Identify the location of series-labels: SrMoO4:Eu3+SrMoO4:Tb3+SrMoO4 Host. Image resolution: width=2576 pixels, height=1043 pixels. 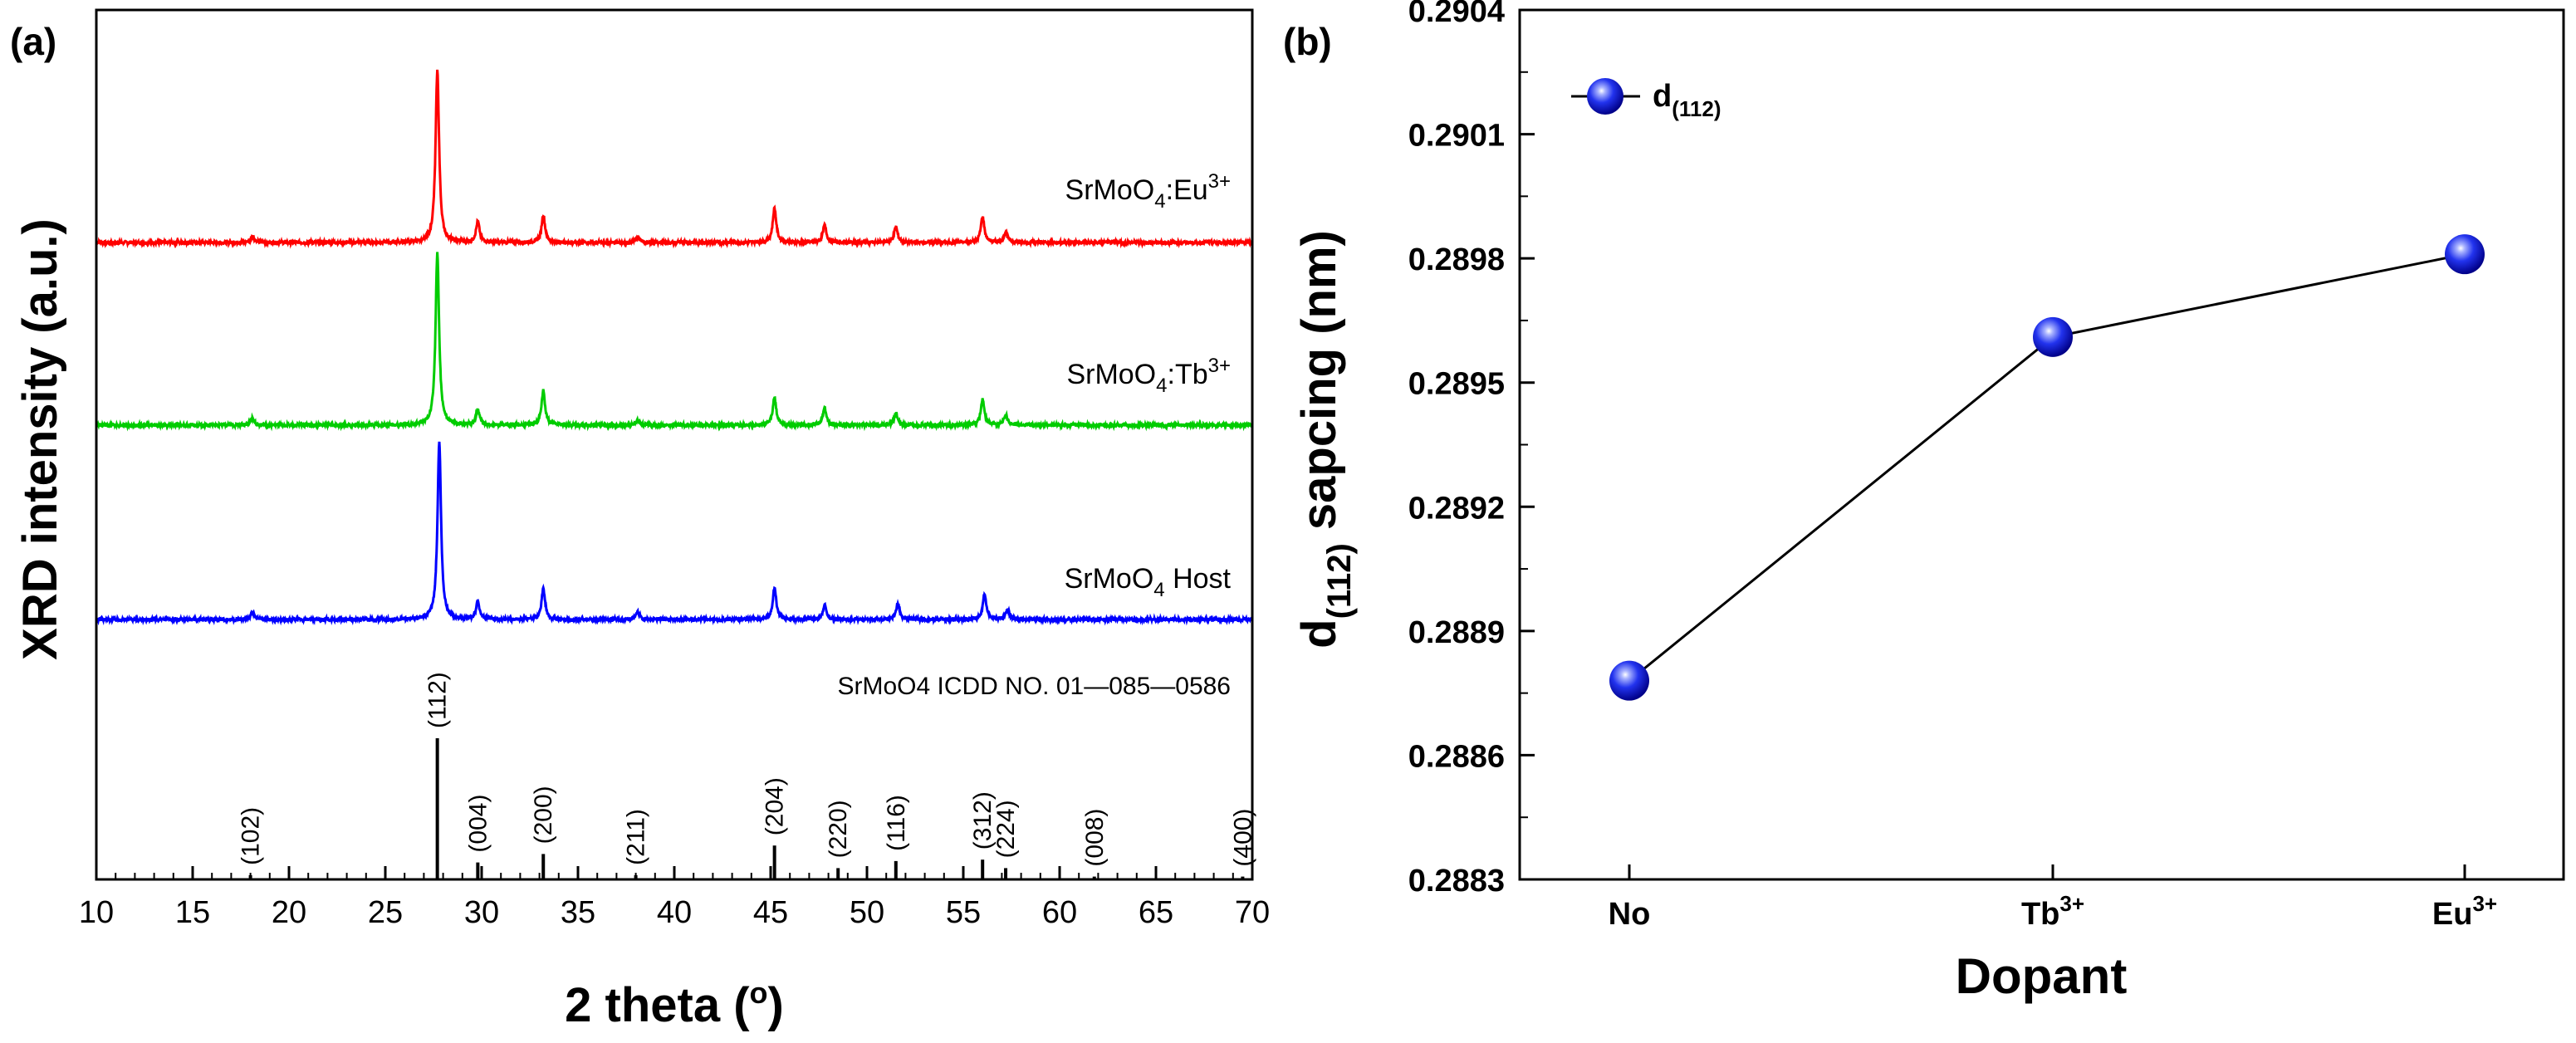
(1148, 385).